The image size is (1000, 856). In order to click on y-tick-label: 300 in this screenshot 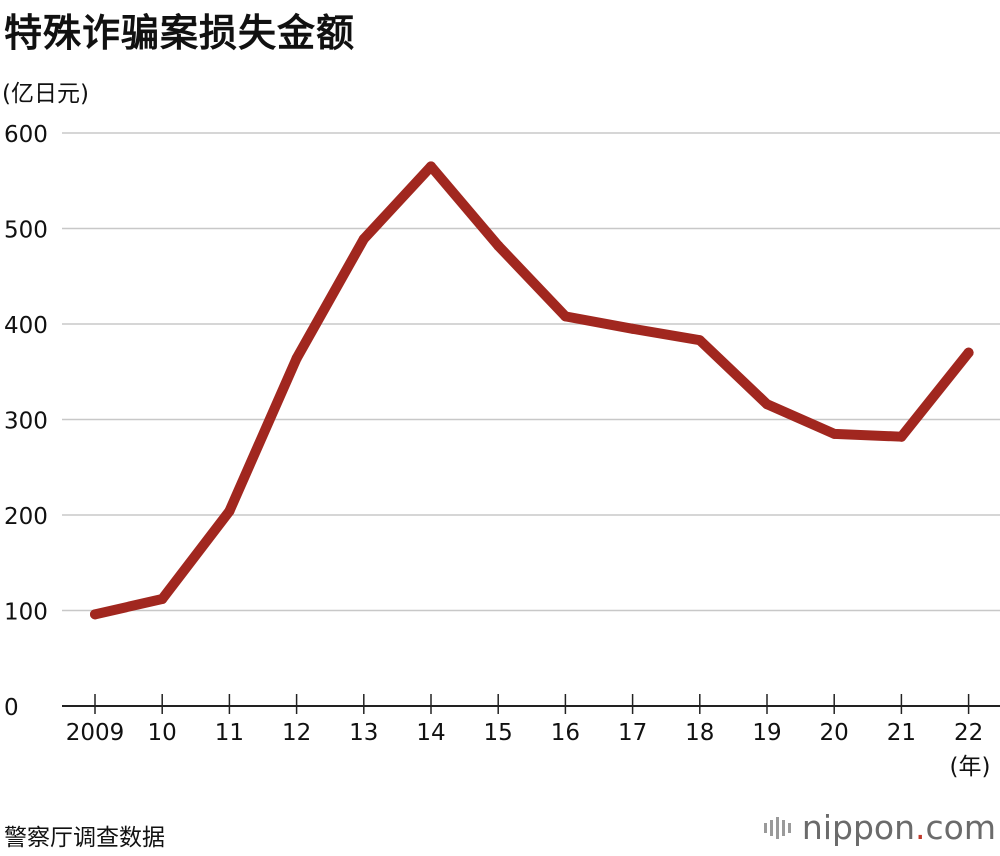, I will do `click(26, 422)`.